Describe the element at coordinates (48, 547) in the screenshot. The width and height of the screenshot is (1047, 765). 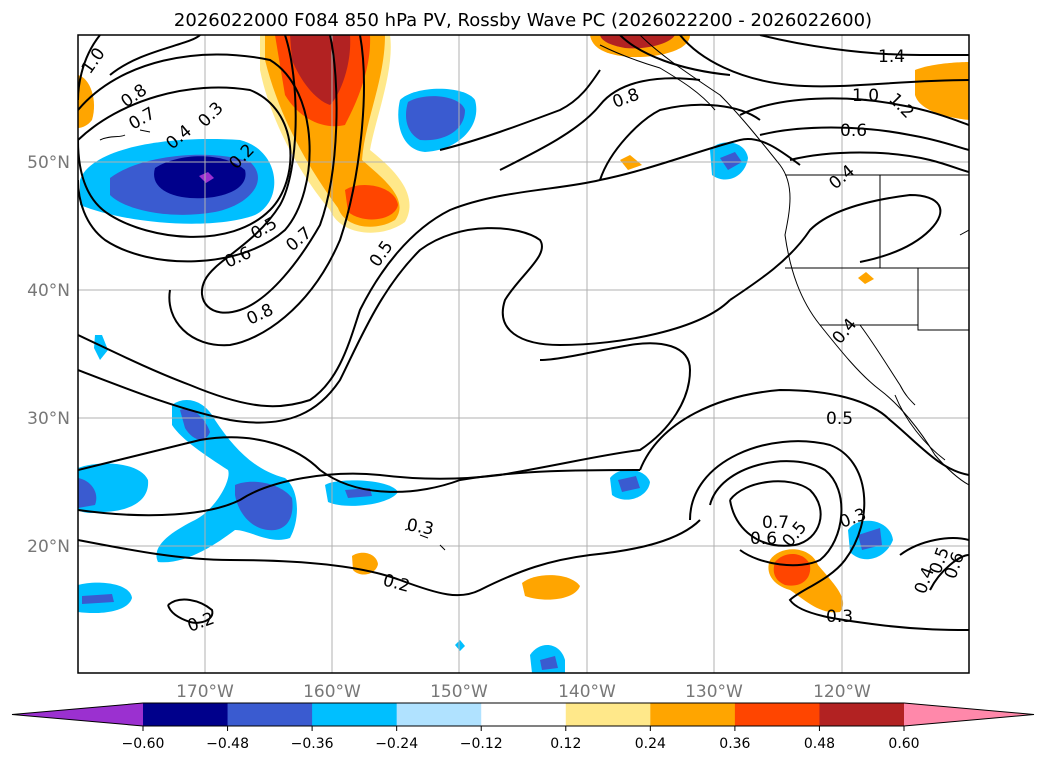
I see `lat-label: 20°N` at that location.